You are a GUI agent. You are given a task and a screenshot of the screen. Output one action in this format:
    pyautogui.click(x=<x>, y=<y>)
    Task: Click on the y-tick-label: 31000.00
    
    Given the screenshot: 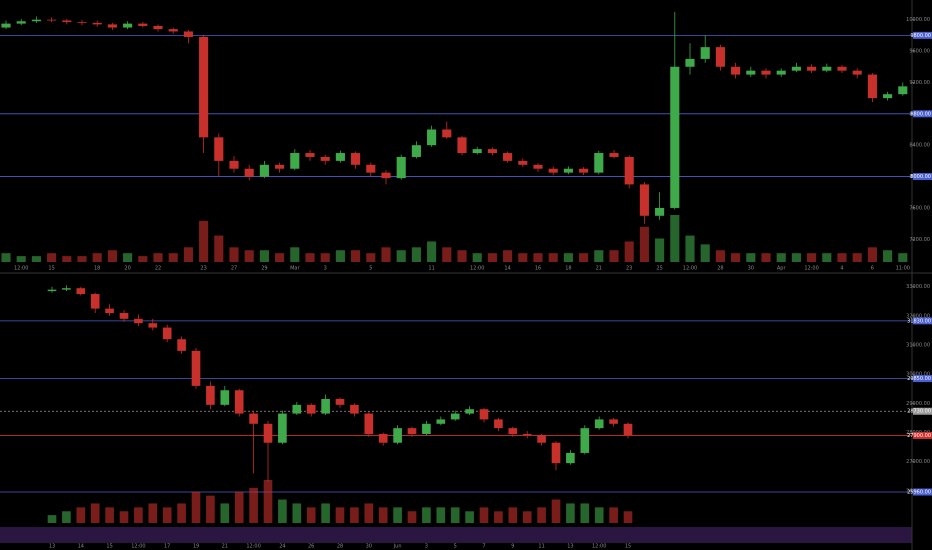 What is the action you would take?
    pyautogui.click(x=918, y=346)
    